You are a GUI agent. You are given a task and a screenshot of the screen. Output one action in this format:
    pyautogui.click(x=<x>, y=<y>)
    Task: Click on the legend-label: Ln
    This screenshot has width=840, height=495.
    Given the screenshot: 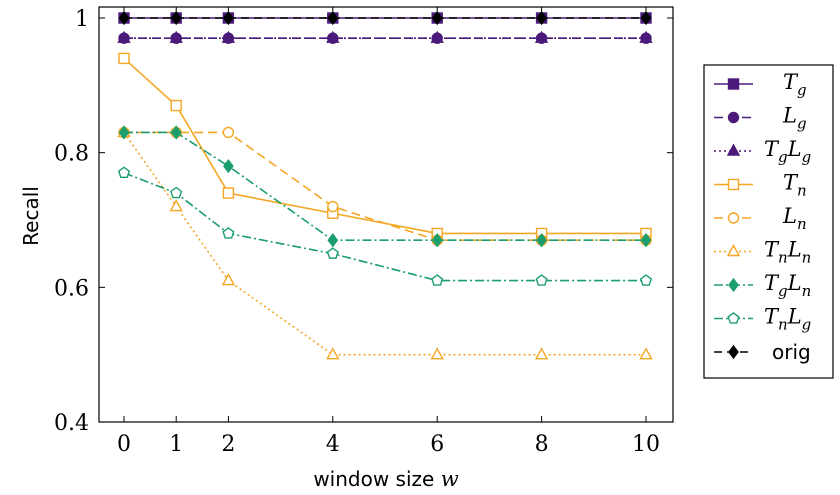 What is the action you would take?
    pyautogui.click(x=794, y=218)
    